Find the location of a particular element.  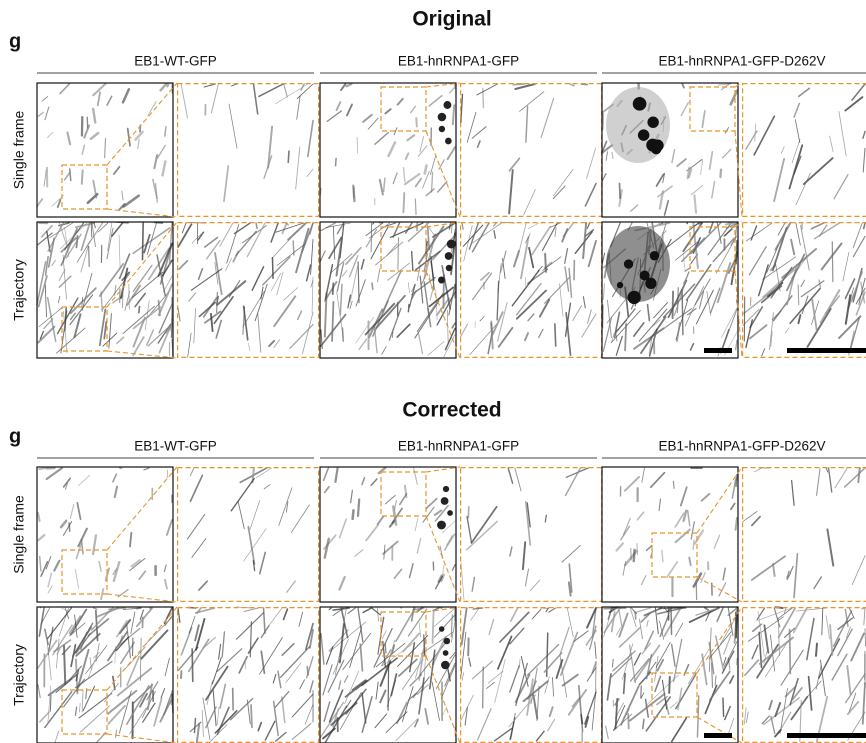

zoom-frame is located at coordinates (803, 674).